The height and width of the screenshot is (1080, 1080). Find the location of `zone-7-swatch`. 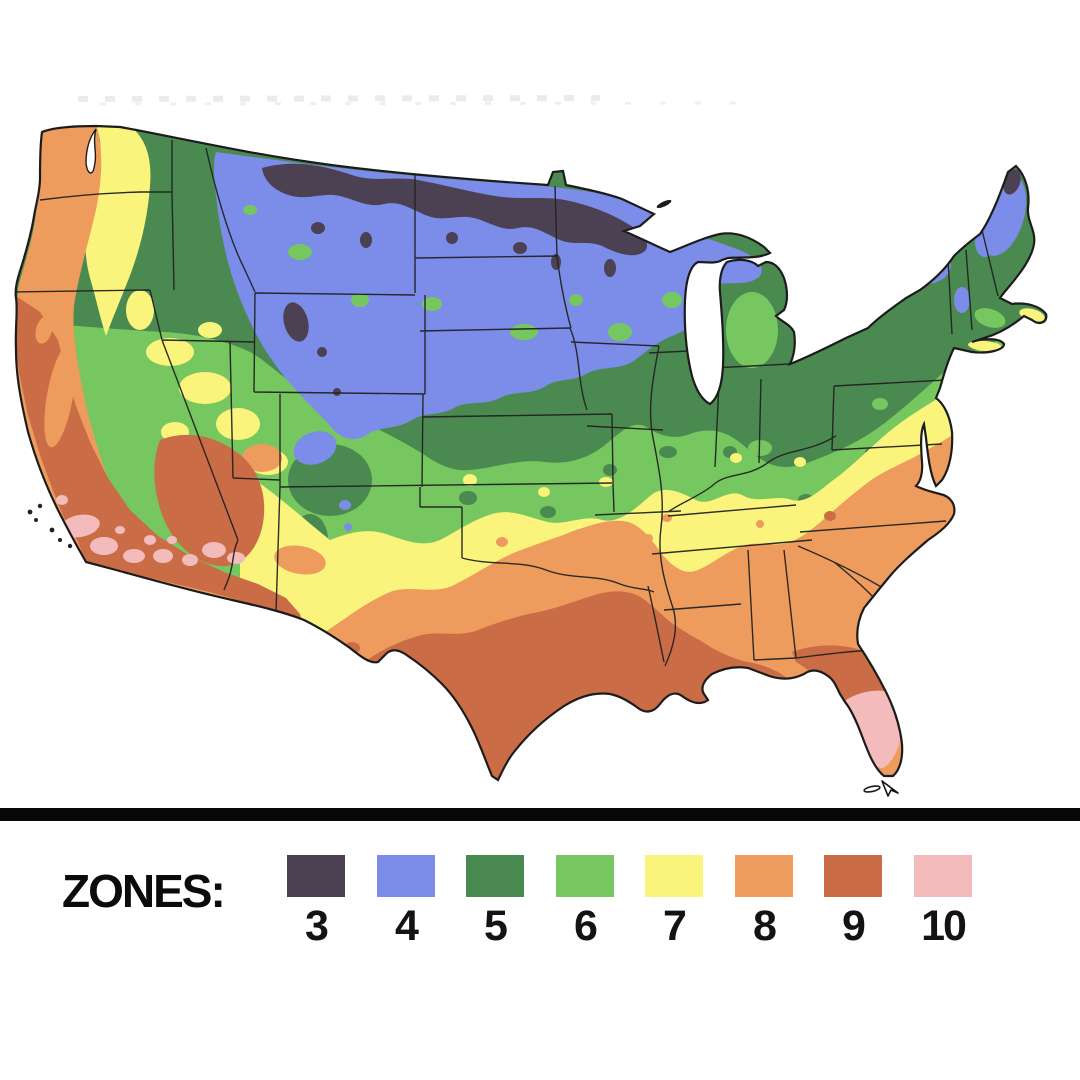

zone-7-swatch is located at coordinates (674, 876).